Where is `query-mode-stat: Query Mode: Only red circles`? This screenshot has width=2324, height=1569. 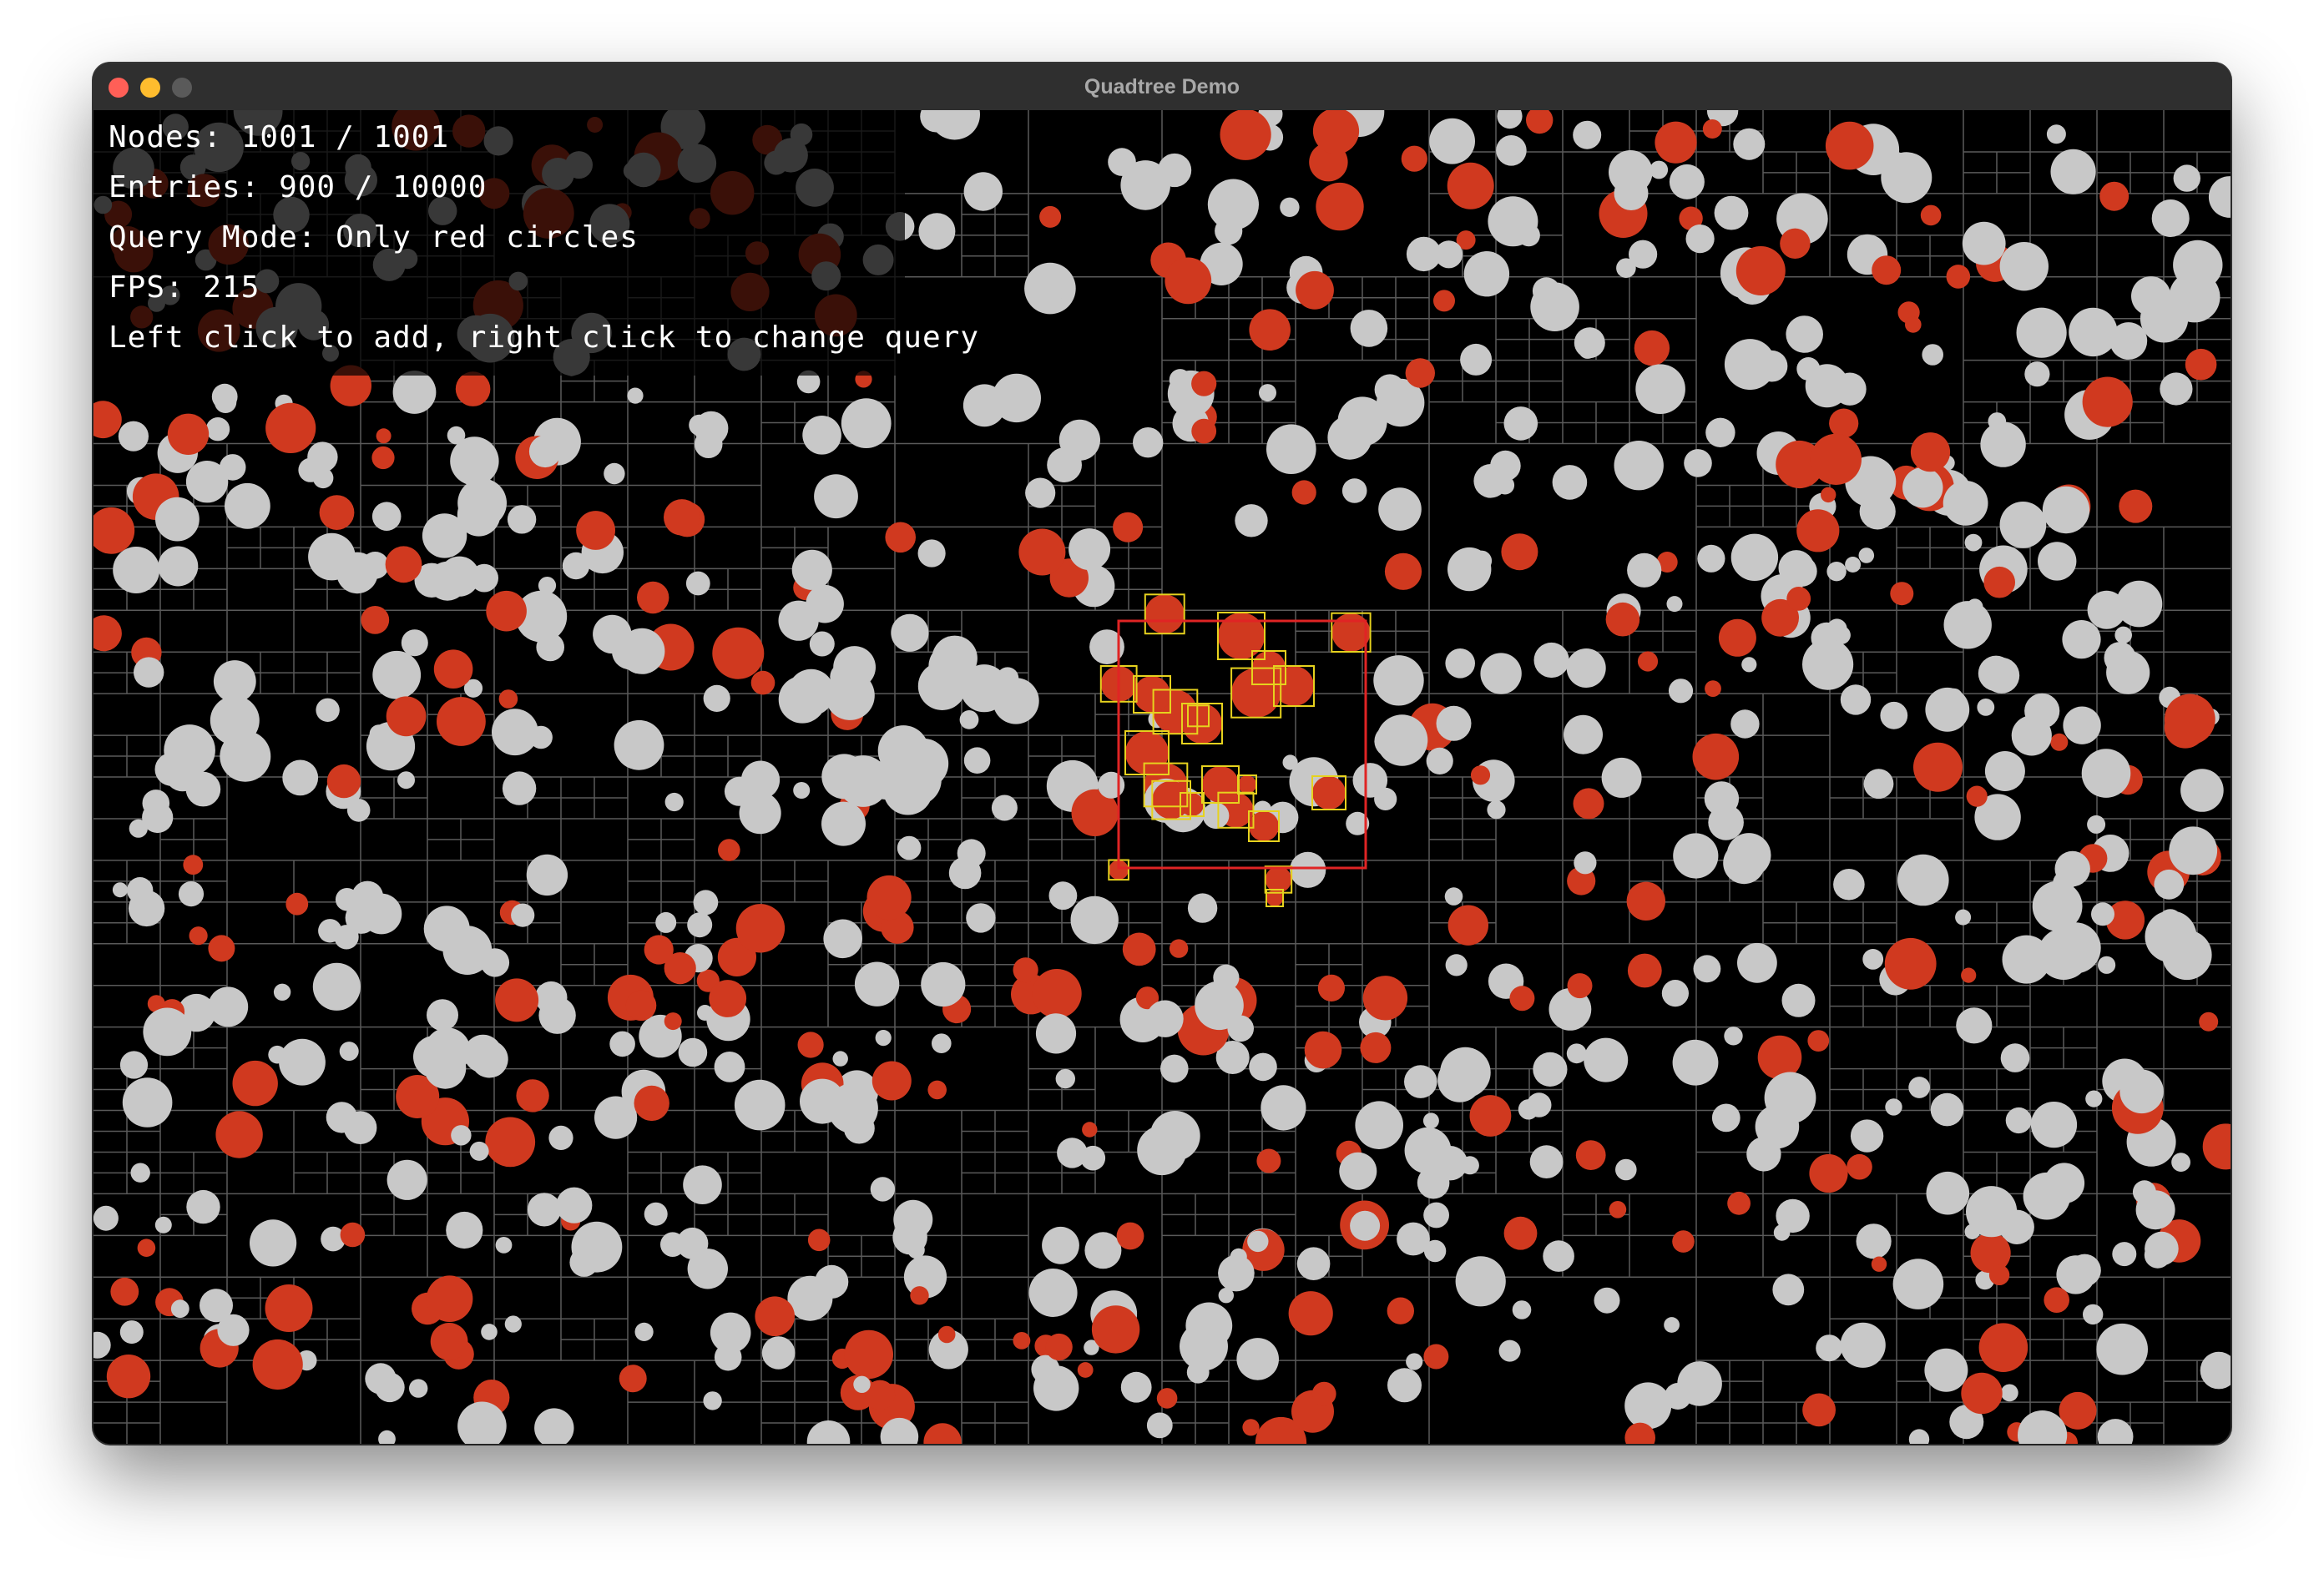 query-mode-stat: Query Mode: Only red circles is located at coordinates (374, 237).